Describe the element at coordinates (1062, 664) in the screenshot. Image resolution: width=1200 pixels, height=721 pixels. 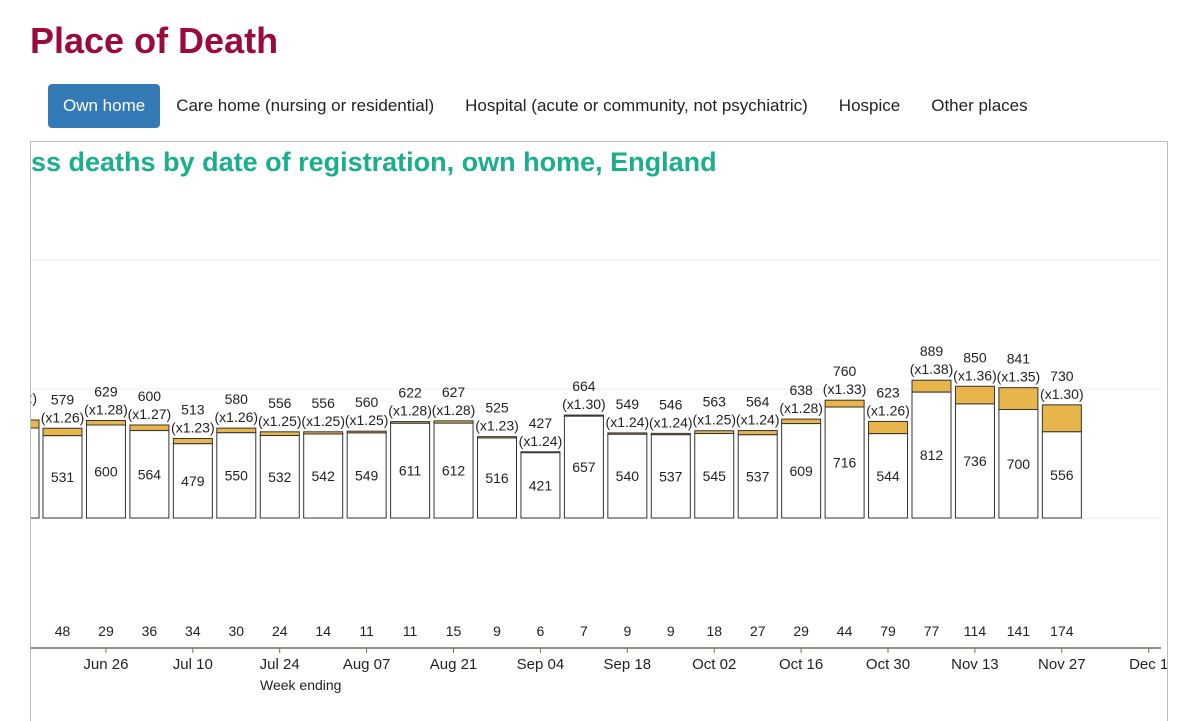
I see `x-tick-label-12: Nov 27` at that location.